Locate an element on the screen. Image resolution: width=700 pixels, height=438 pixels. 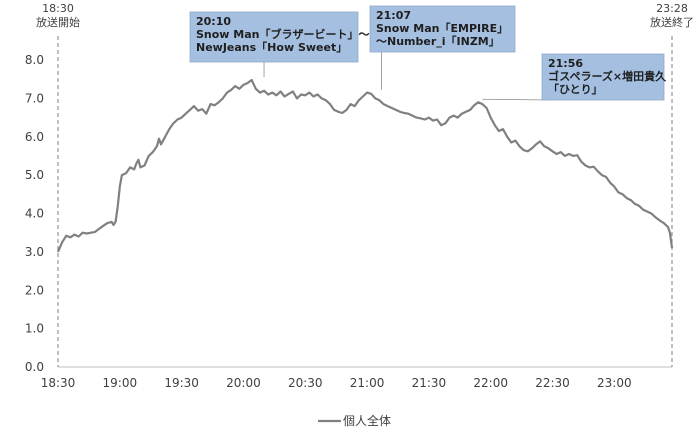
y-tick-label: 4.0 is located at coordinates (34, 214).